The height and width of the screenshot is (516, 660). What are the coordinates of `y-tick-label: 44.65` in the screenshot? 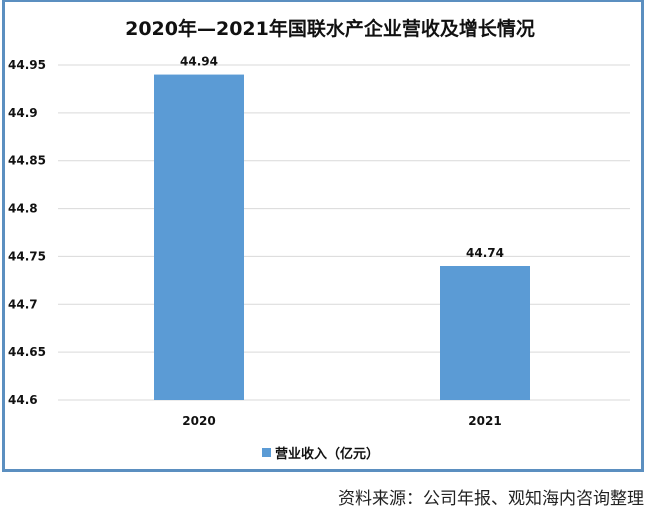 It's located at (27, 352).